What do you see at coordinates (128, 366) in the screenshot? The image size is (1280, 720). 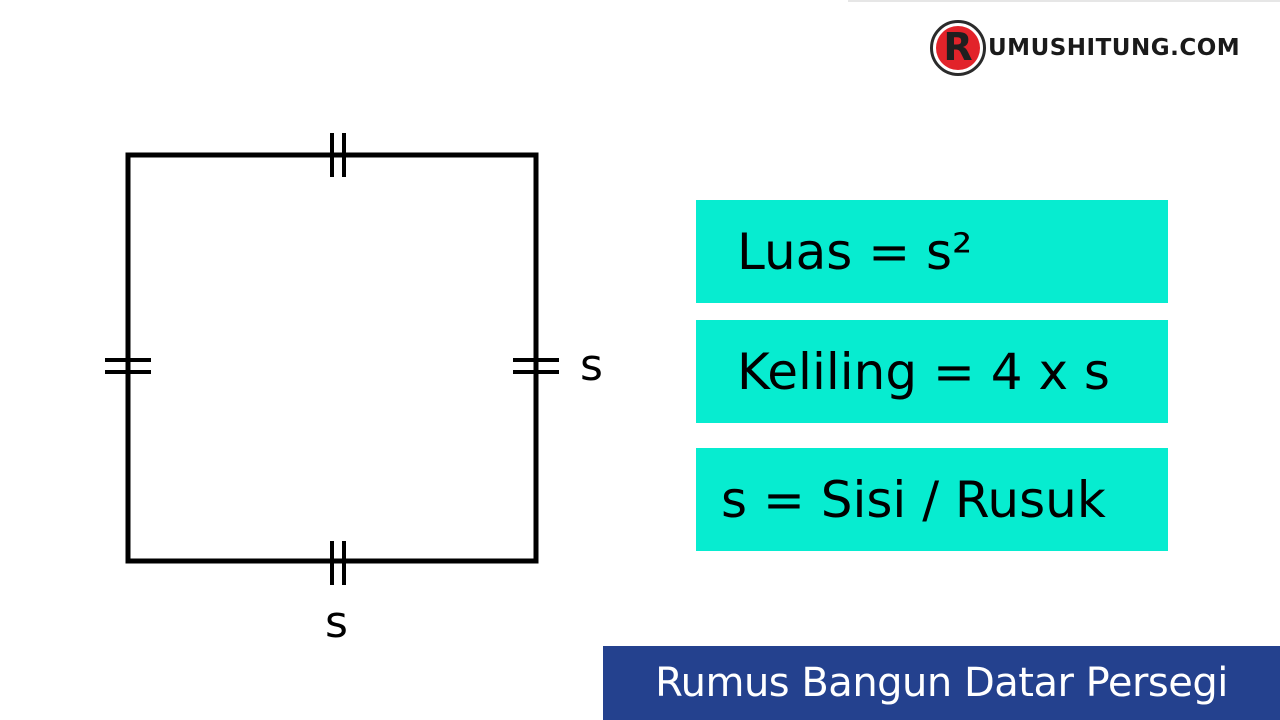 I see `tick-mark-left` at bounding box center [128, 366].